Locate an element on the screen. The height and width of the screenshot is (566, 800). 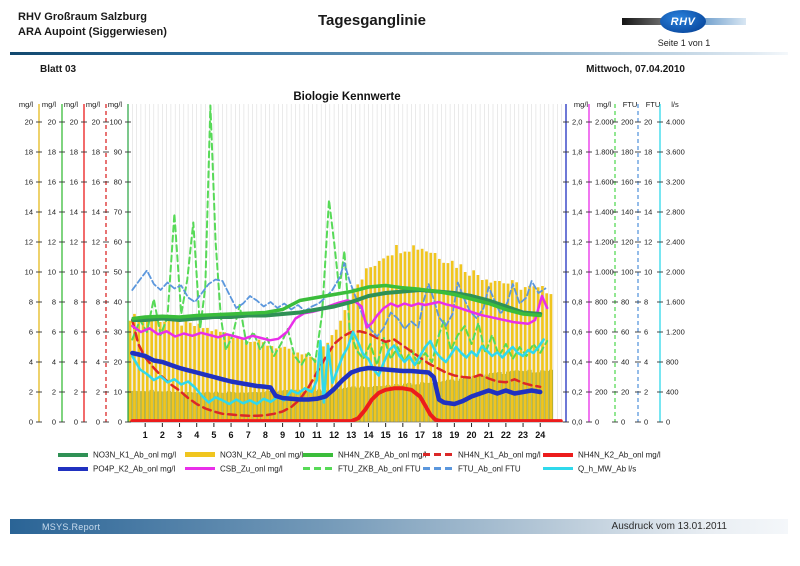
svg-text: 19 is located at coordinates (454, 435).